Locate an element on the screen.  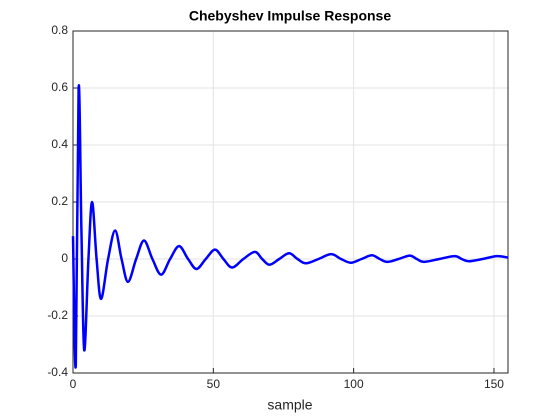
y-tick-label: 0.4 is located at coordinates (59, 144).